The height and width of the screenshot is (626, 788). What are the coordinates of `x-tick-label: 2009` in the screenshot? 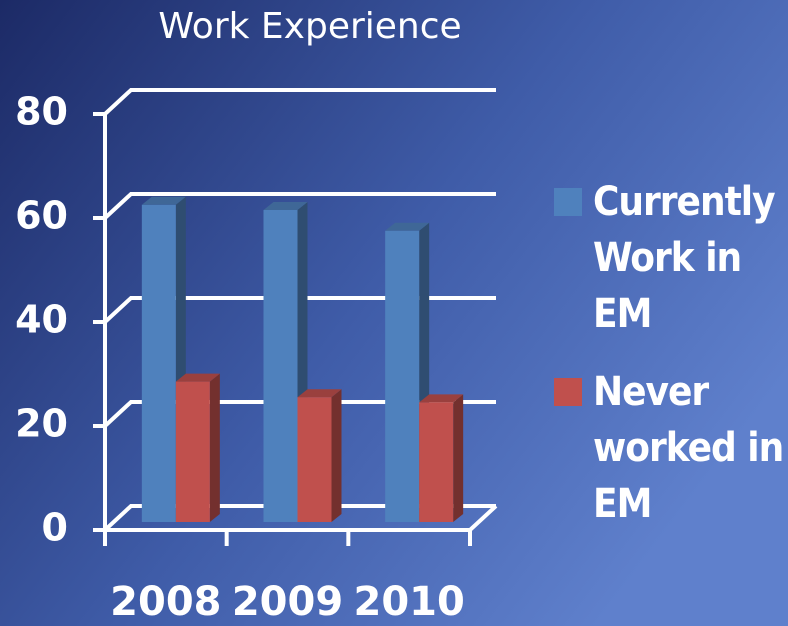 It's located at (287, 602).